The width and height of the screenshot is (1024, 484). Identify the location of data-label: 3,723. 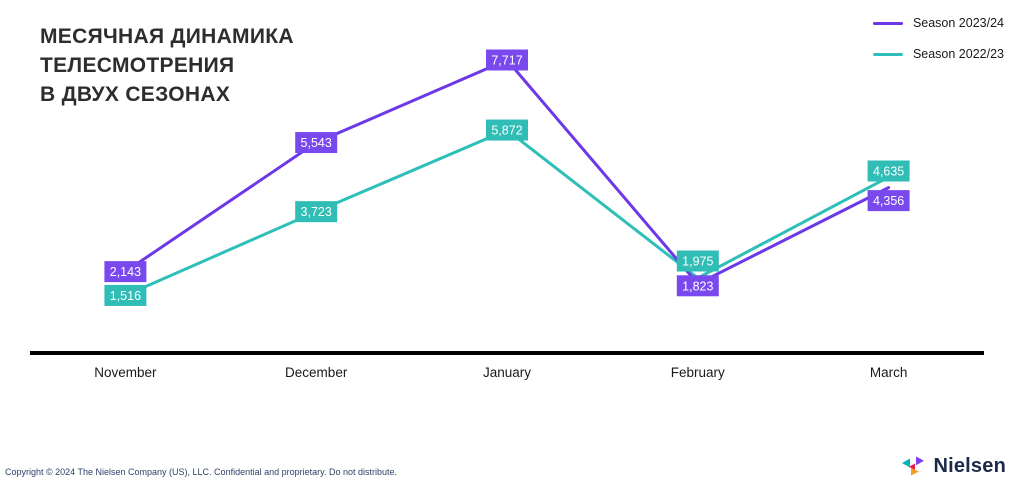
(316, 212).